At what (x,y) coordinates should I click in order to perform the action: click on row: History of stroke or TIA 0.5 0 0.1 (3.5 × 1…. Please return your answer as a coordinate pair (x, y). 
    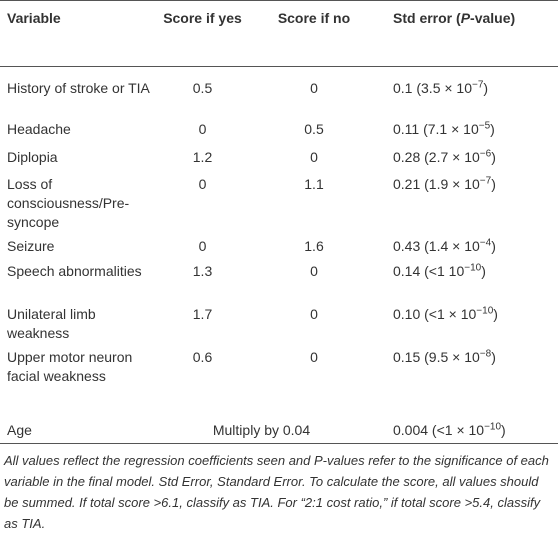
    Looking at the image, I should click on (279, 91).